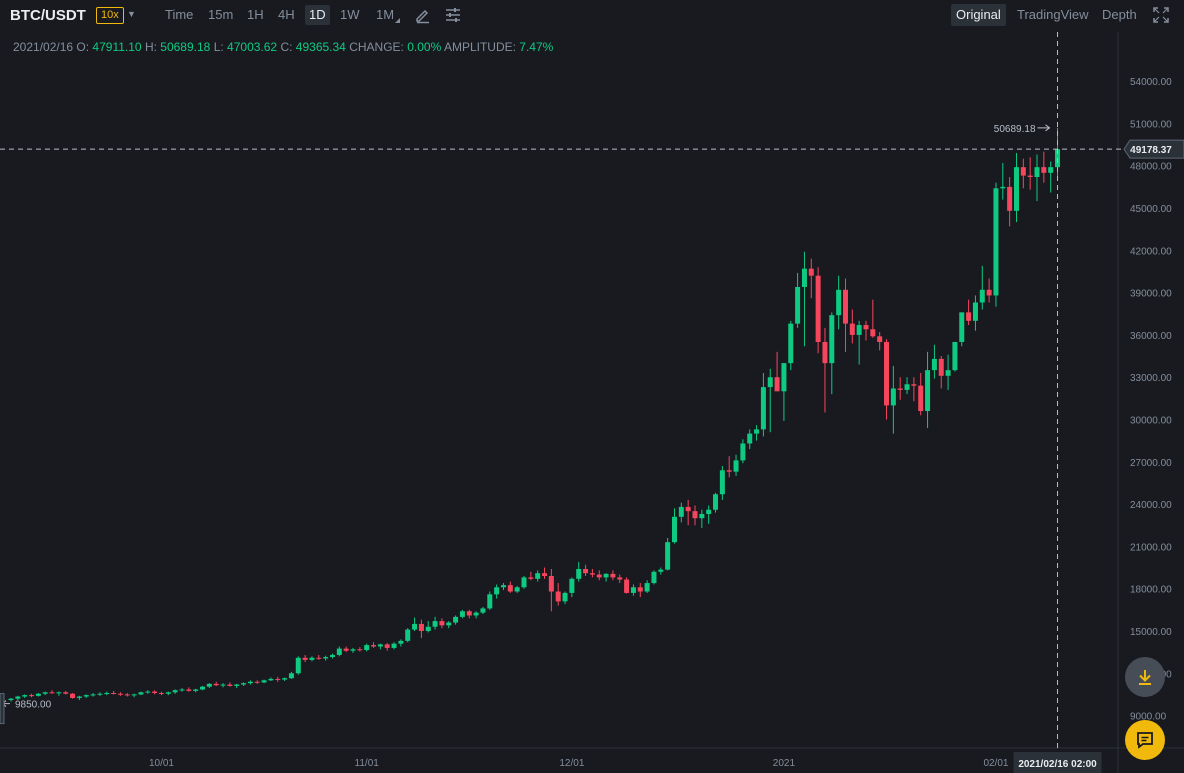 This screenshot has height=773, width=1184. What do you see at coordinates (131, 14) in the screenshot?
I see `chevron-down-icon: ▼` at bounding box center [131, 14].